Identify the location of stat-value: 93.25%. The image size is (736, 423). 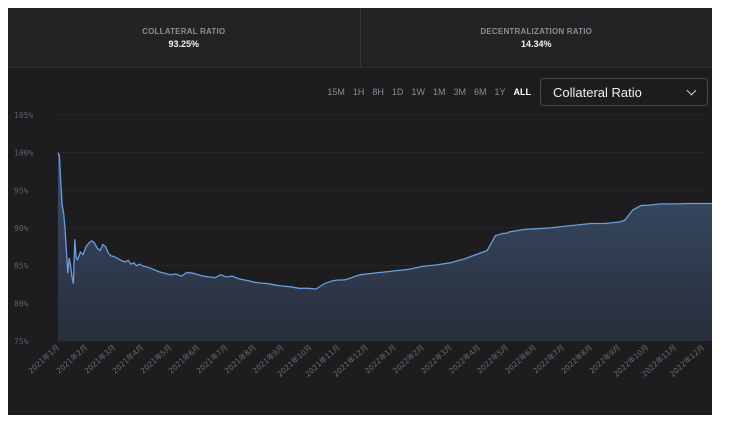
(184, 43).